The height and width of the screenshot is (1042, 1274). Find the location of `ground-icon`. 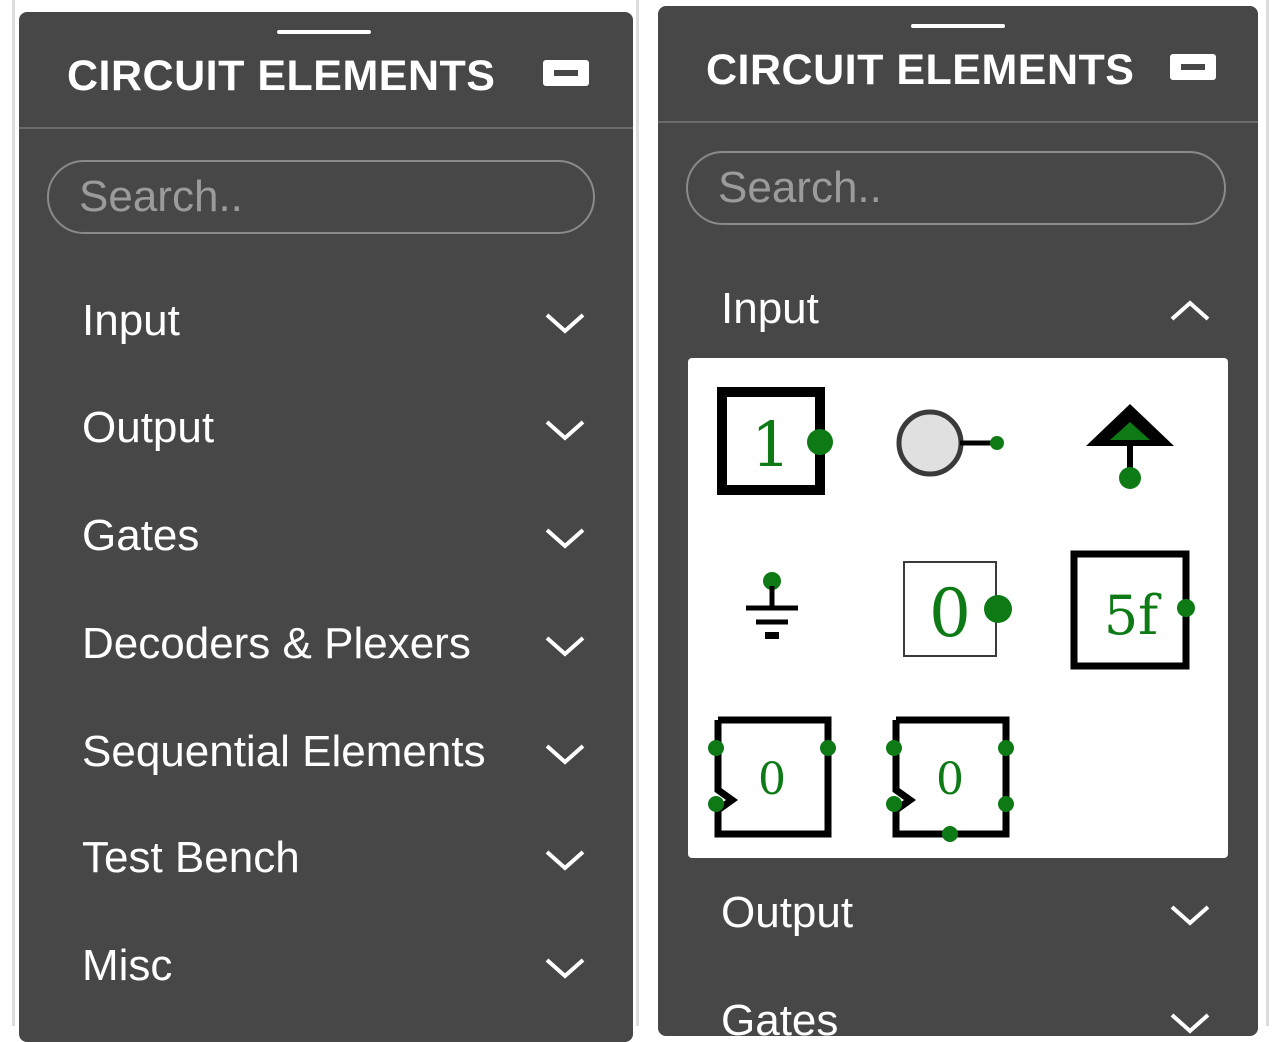

ground-icon is located at coordinates (777, 608).